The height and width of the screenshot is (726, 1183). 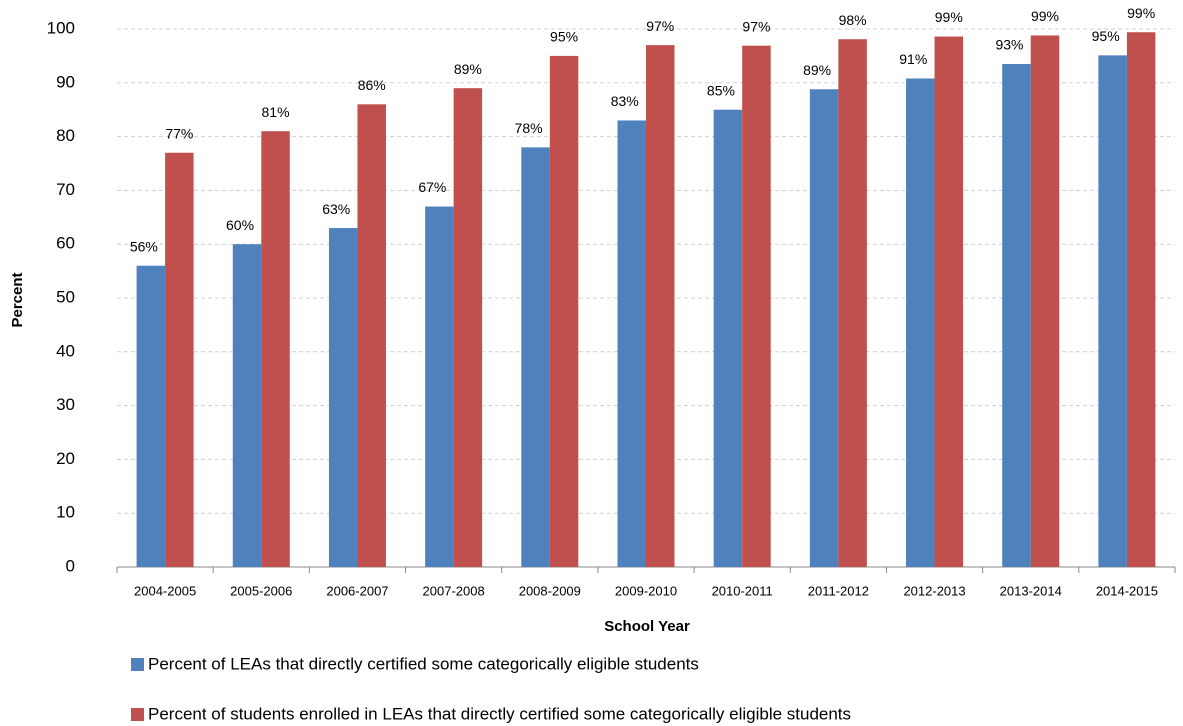 I want to click on x-tick-label: 2006-2007, so click(x=357, y=590).